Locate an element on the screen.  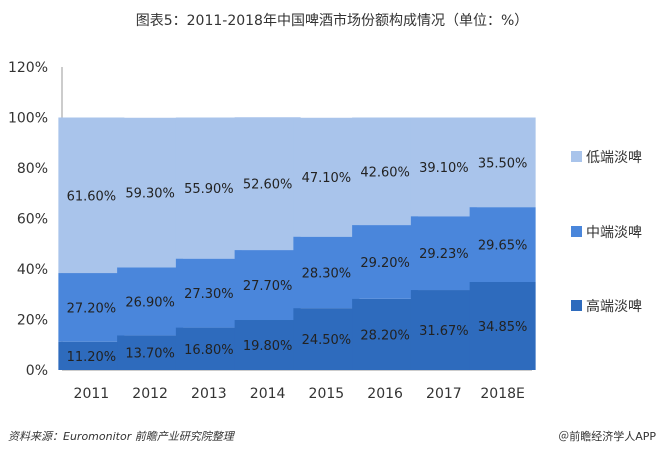
data-label: 31.67% is located at coordinates (444, 331).